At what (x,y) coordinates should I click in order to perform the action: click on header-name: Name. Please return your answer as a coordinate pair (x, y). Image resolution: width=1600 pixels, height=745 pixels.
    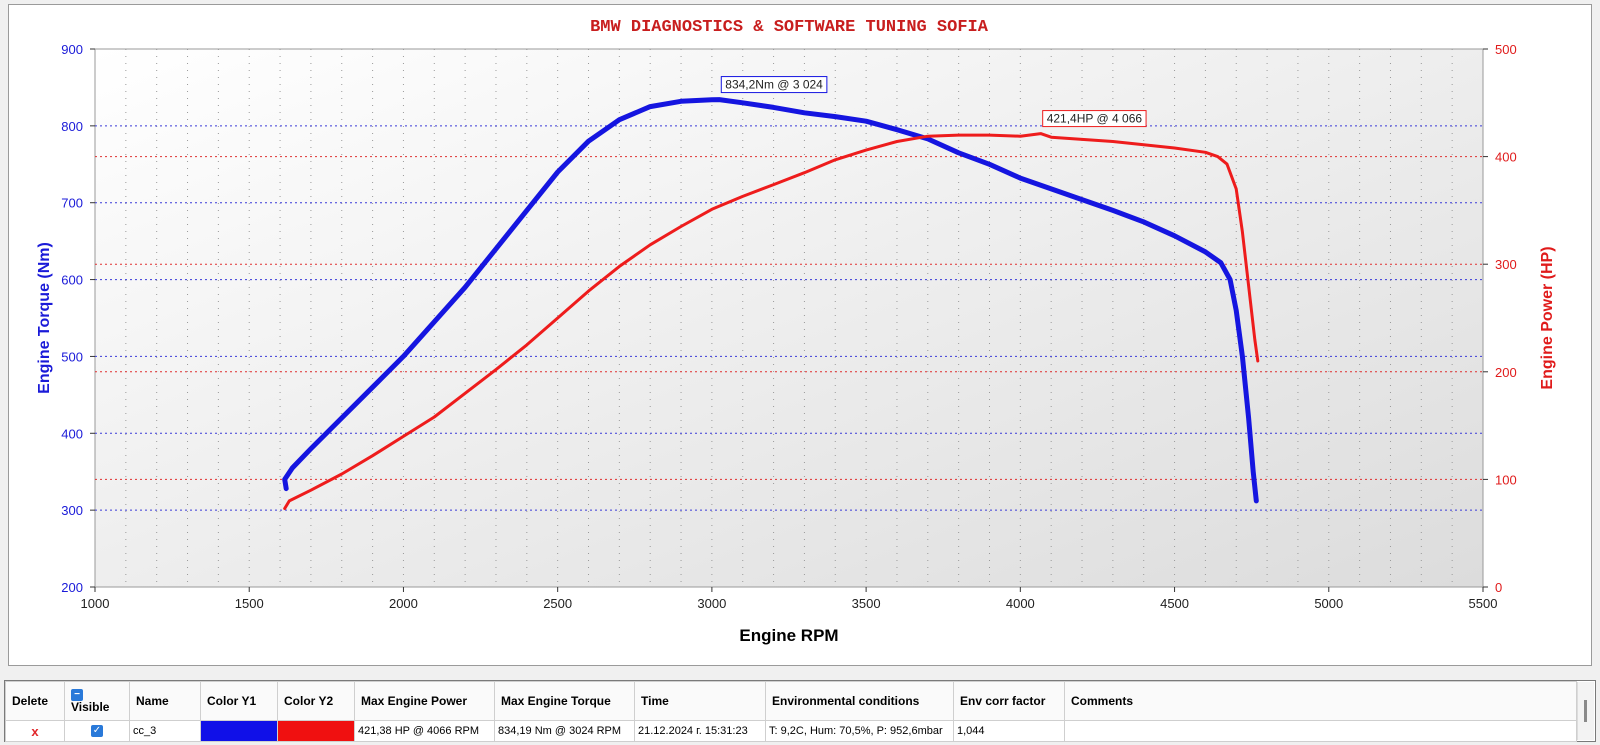
    Looking at the image, I should click on (165, 701).